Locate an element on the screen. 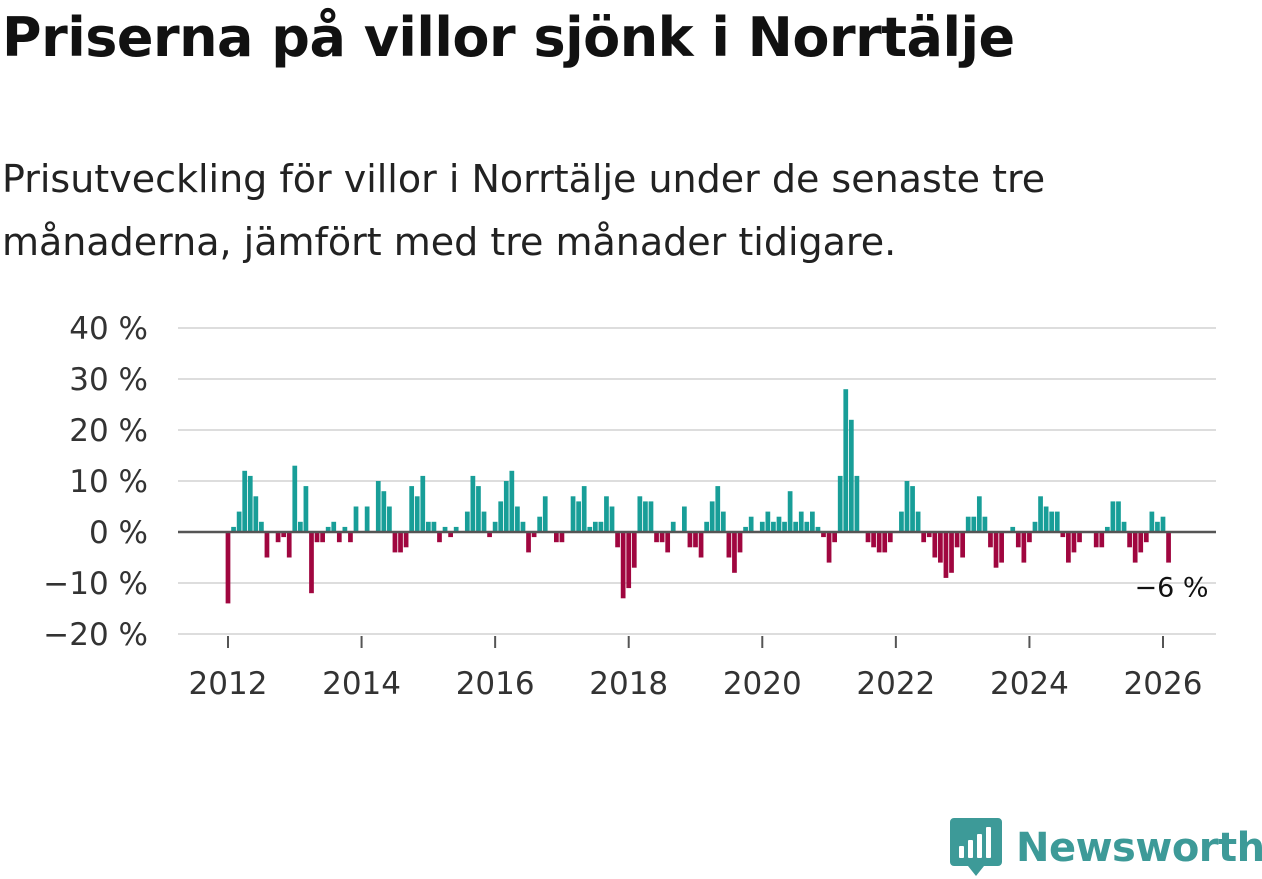 The height and width of the screenshot is (879, 1262). x-tick-label: 2018 is located at coordinates (628, 684).